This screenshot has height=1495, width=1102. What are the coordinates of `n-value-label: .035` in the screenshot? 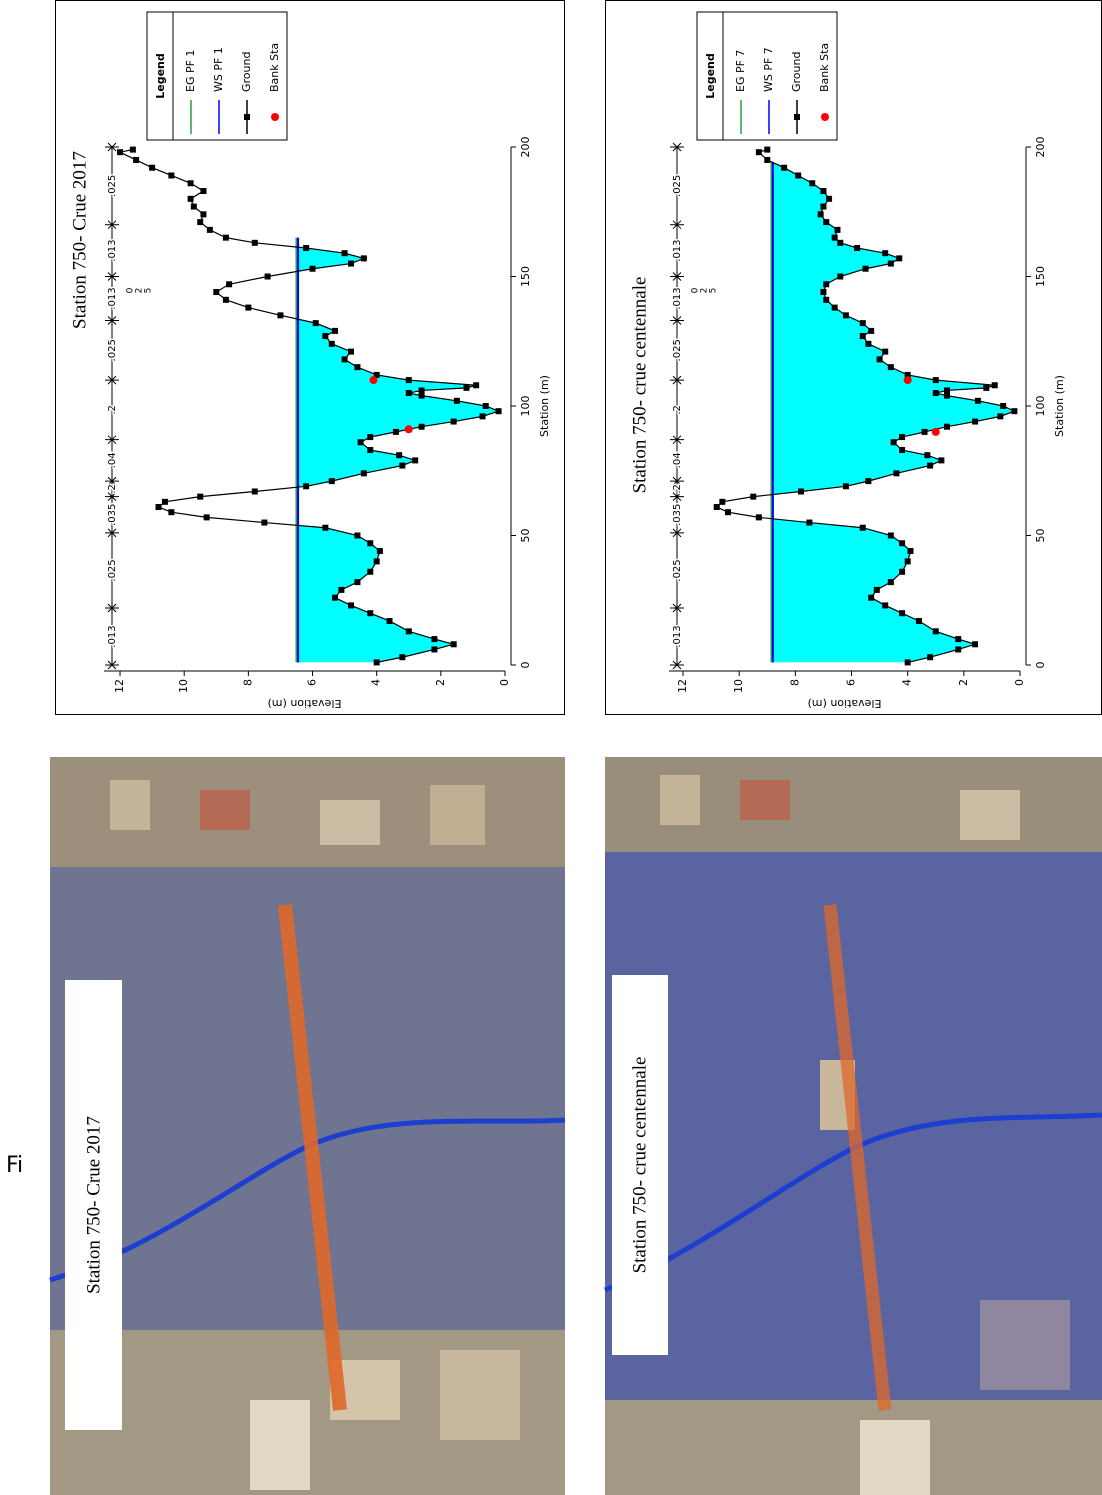 It's located at (677, 515).